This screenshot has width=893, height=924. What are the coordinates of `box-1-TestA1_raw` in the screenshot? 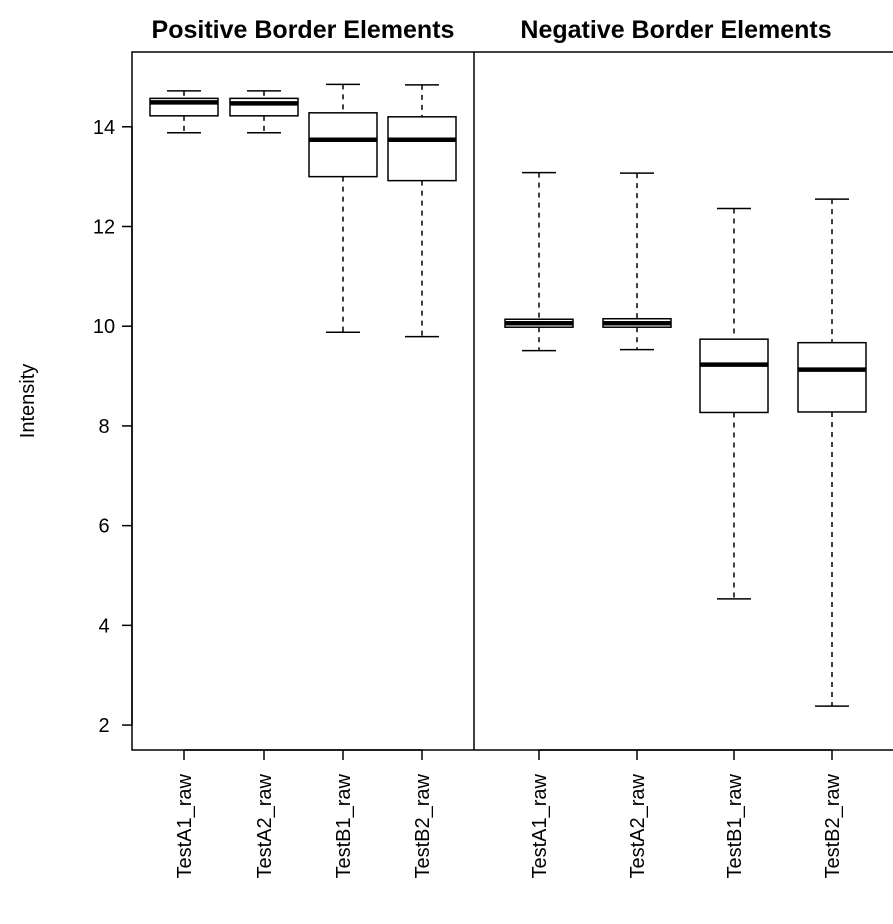 It's located at (184, 112).